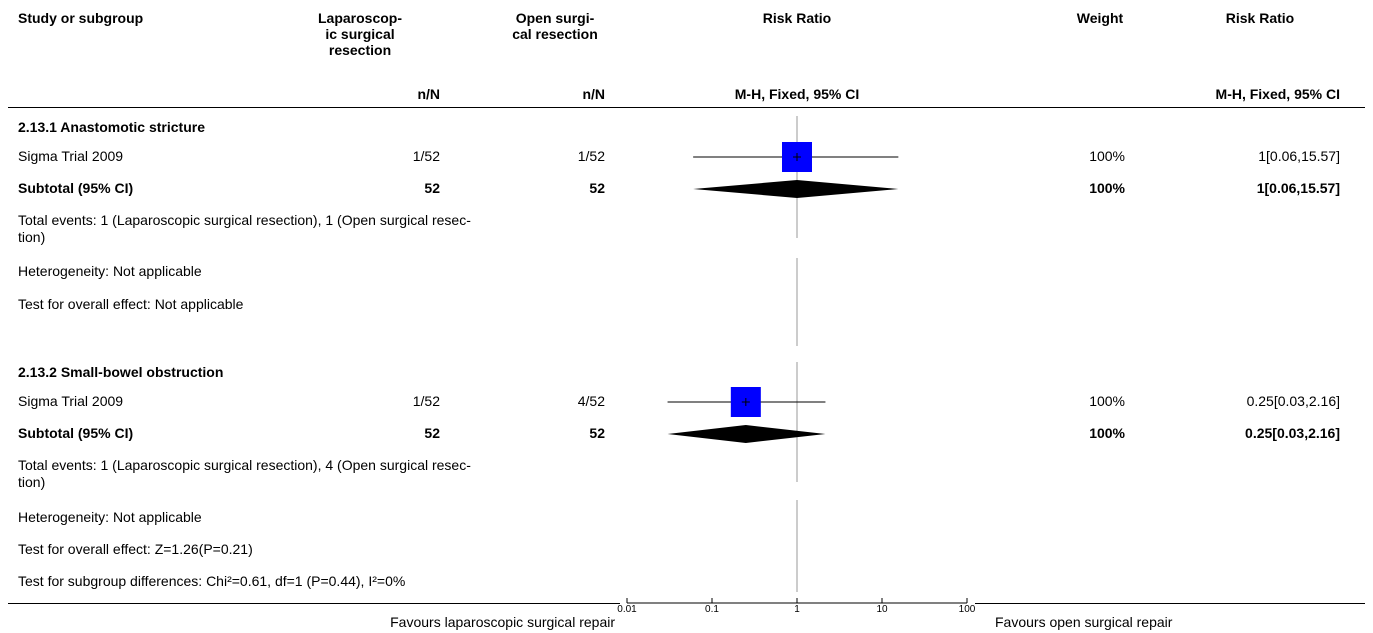 The image size is (1373, 633). Describe the element at coordinates (627, 609) in the screenshot. I see `x-tick-label: 0.01` at that location.